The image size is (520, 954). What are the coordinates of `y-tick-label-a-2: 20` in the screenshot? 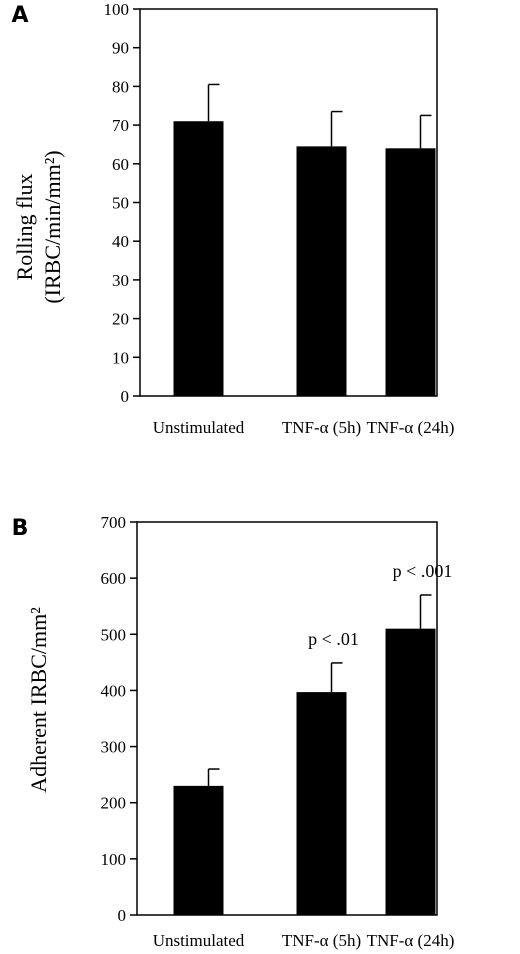 It's located at (120, 319).